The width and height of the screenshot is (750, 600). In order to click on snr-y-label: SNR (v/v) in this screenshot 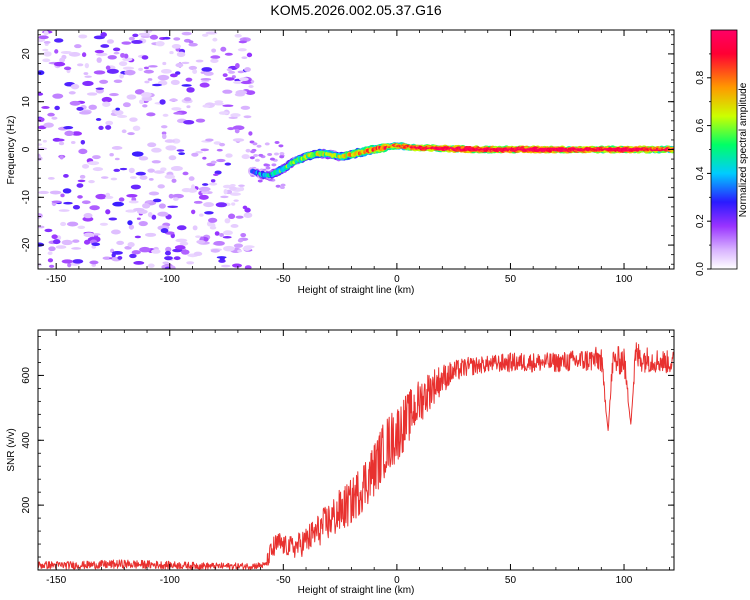, I will do `click(11, 449)`.